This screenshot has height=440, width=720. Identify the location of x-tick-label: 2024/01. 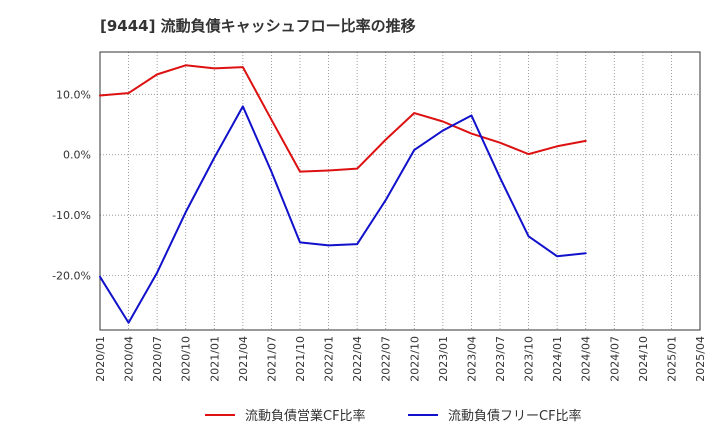
(557, 359).